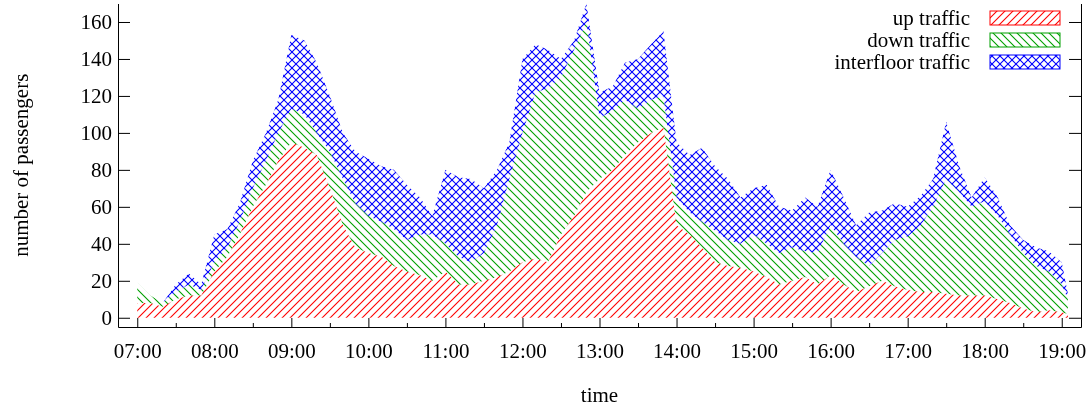 This screenshot has height=412, width=1092. Describe the element at coordinates (96, 96) in the screenshot. I see `y-tick-label: 120` at that location.